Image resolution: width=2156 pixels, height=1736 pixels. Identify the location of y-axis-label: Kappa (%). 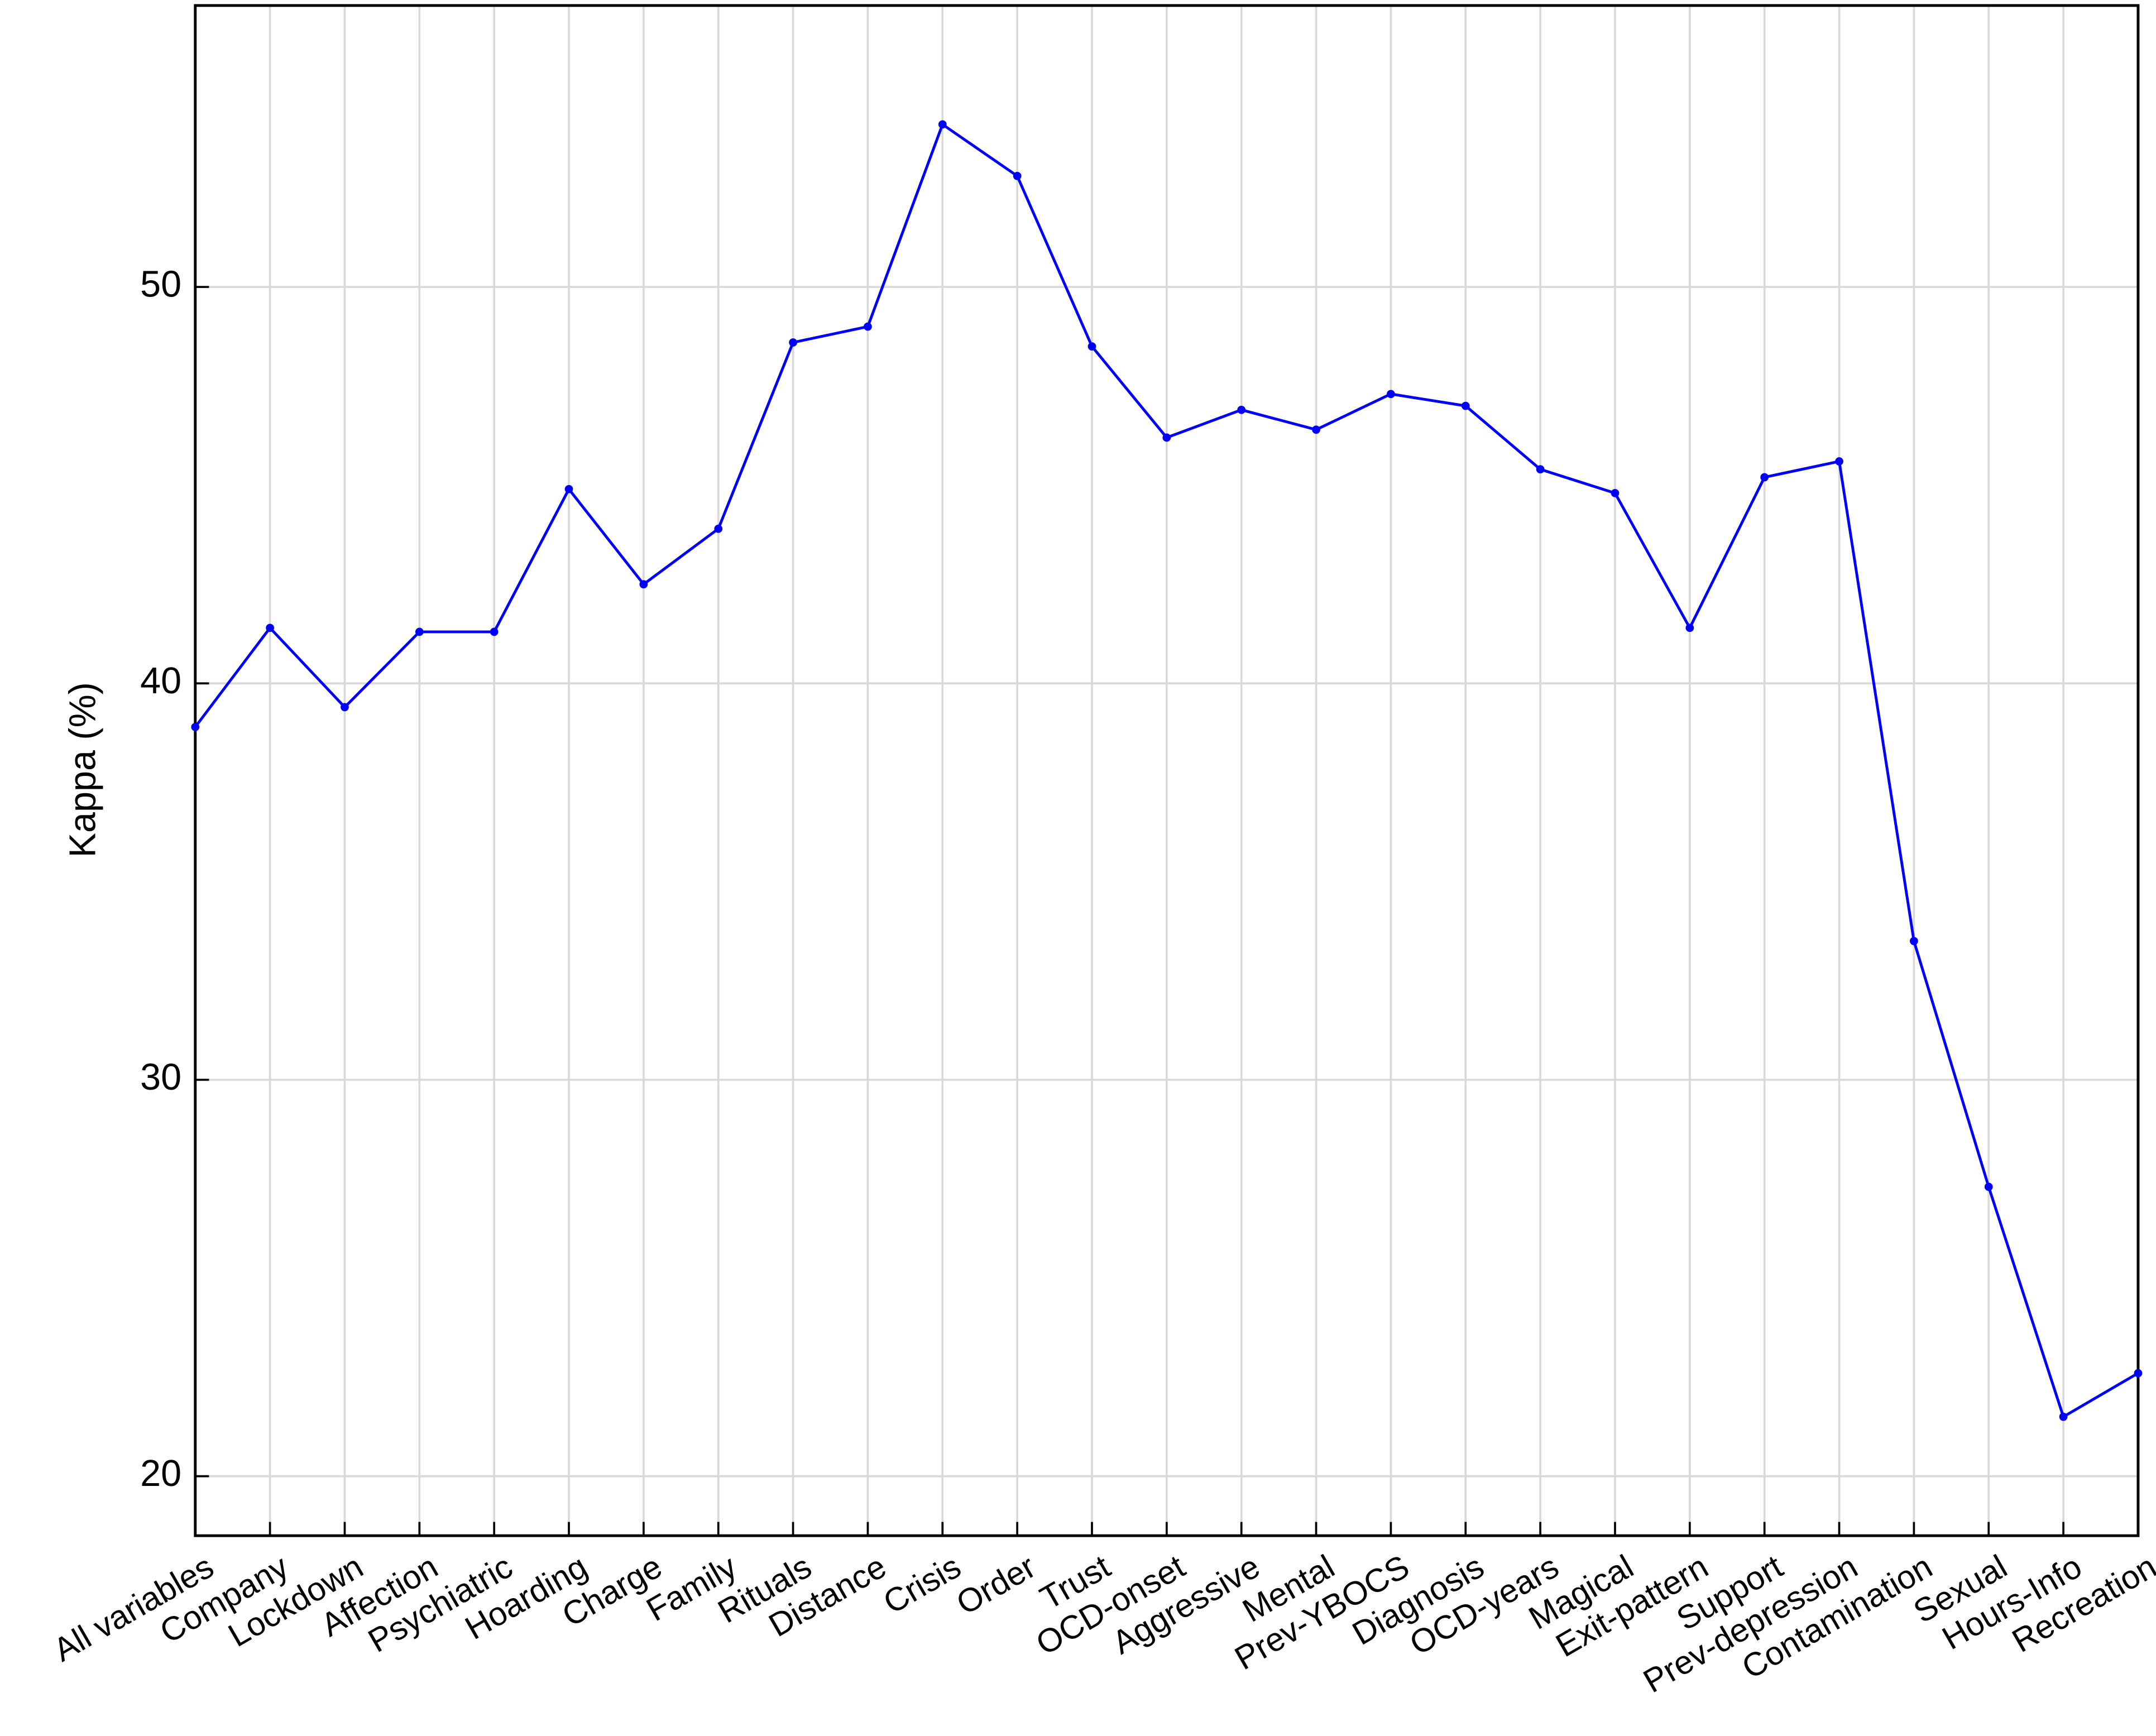
(82, 769).